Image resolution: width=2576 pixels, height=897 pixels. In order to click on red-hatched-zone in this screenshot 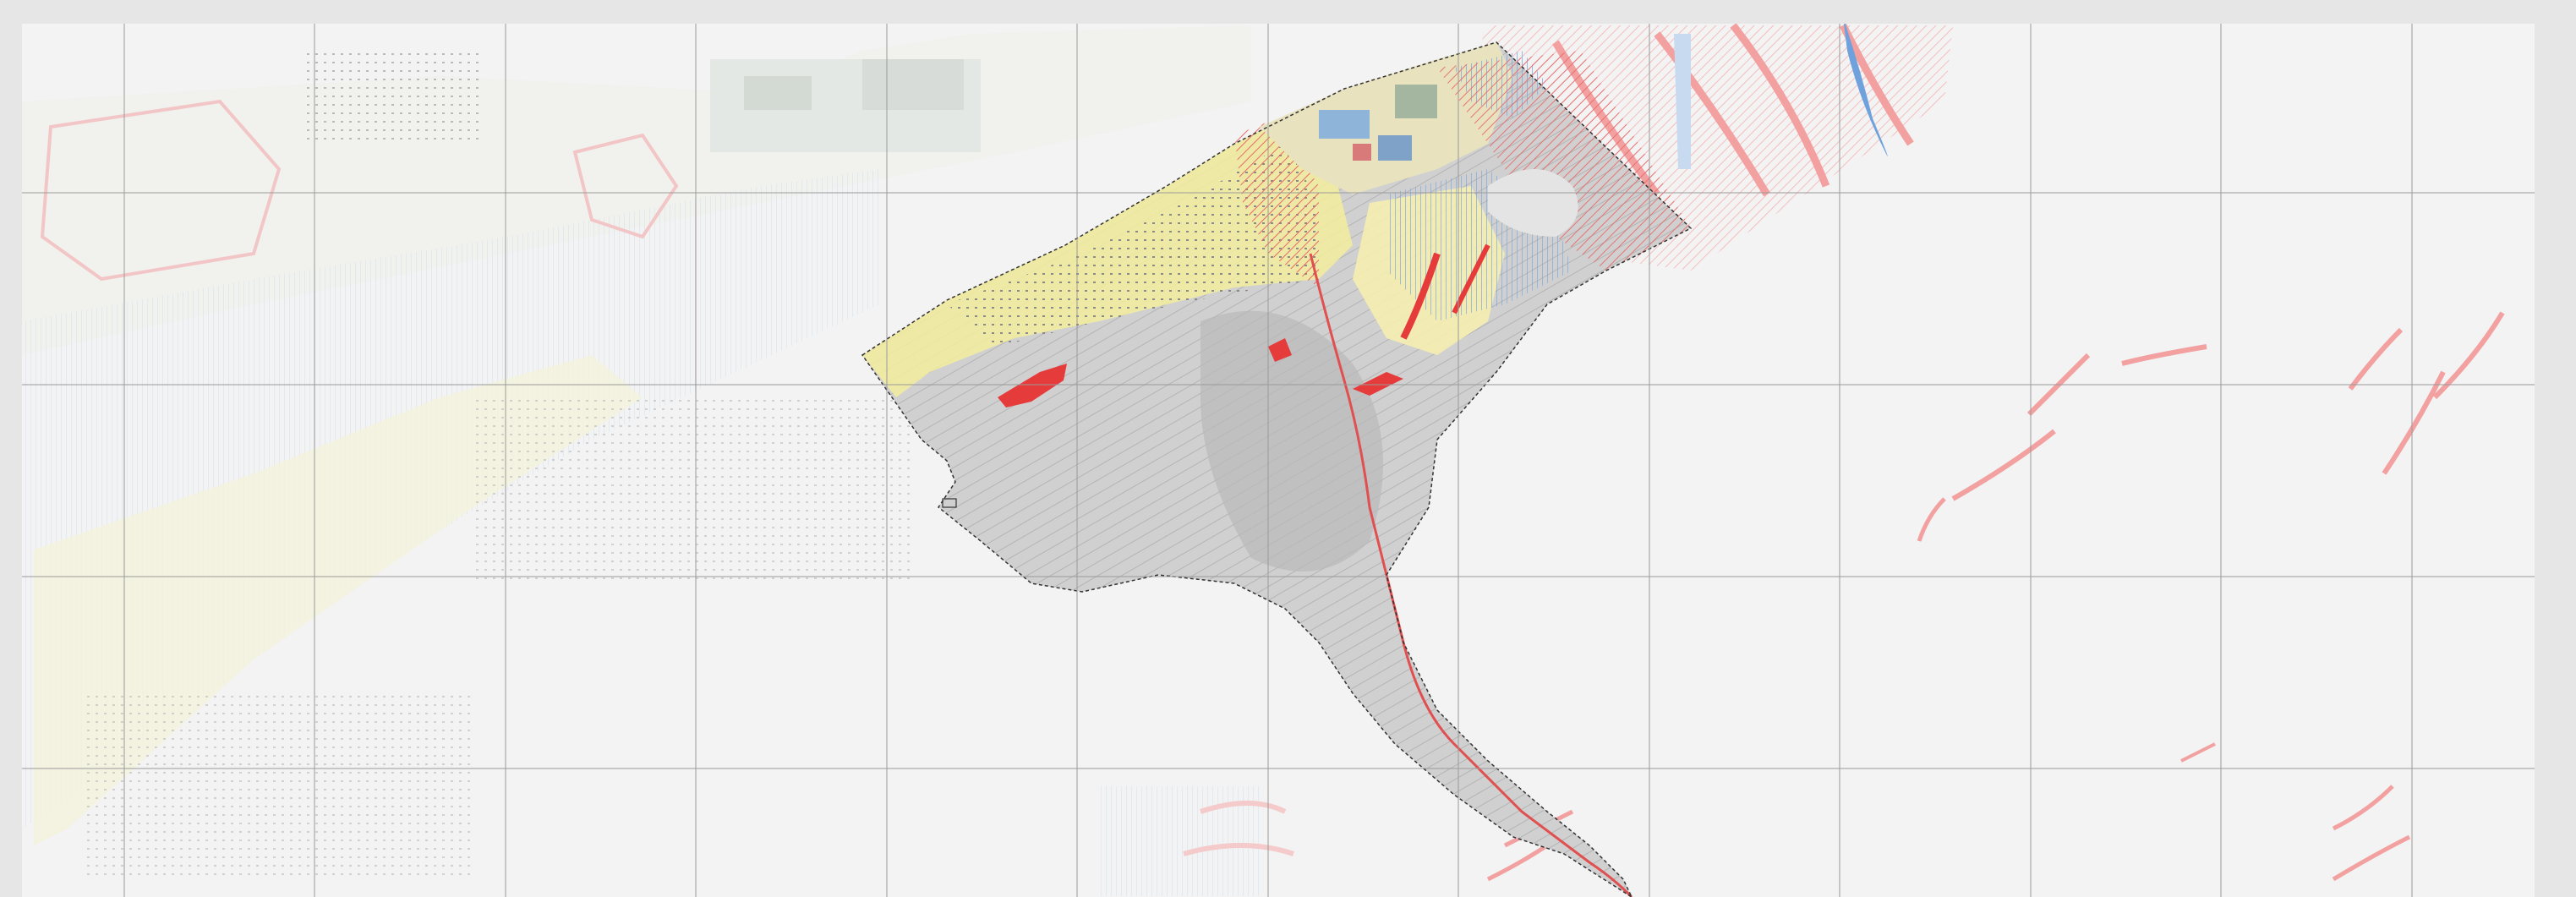, I will do `click(1564, 161)`.